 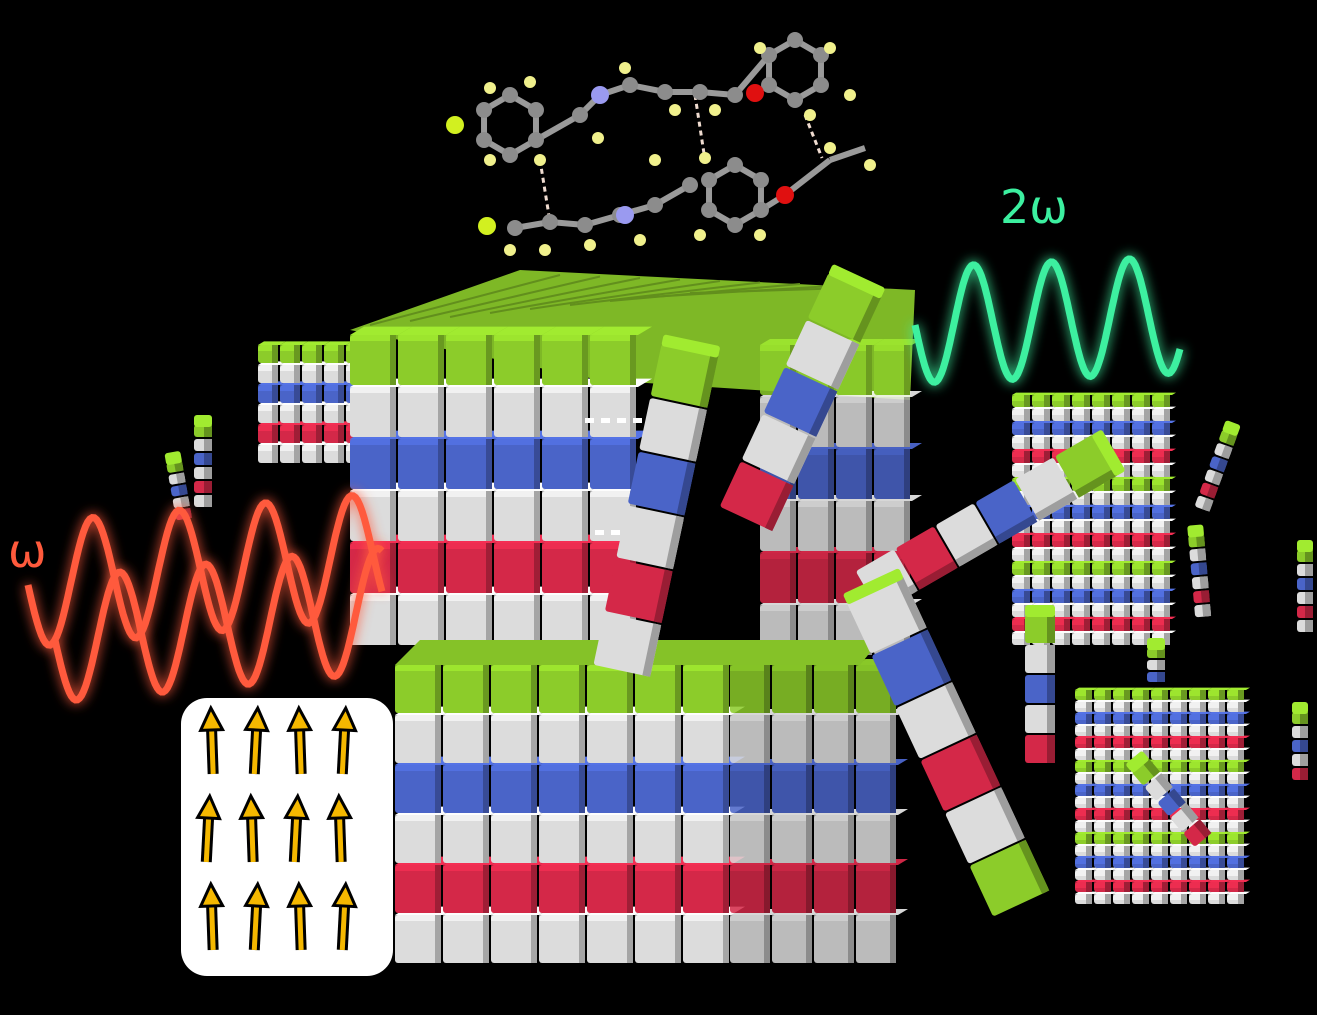 What do you see at coordinates (1131, 648) in the screenshot?
I see `distant-crystal-fragments` at bounding box center [1131, 648].